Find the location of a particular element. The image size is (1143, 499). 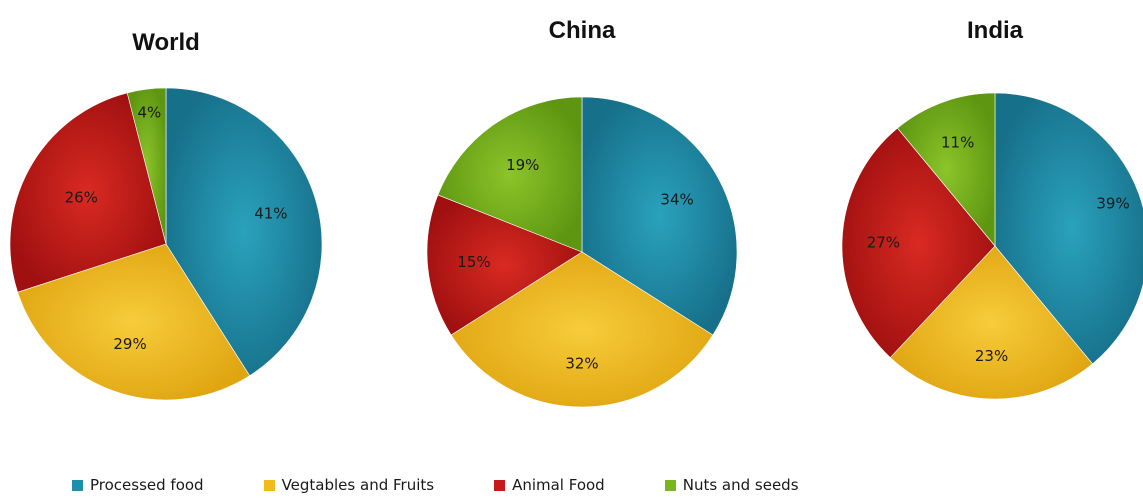

legend-label: Vegtables and Fruits is located at coordinates (358, 485).